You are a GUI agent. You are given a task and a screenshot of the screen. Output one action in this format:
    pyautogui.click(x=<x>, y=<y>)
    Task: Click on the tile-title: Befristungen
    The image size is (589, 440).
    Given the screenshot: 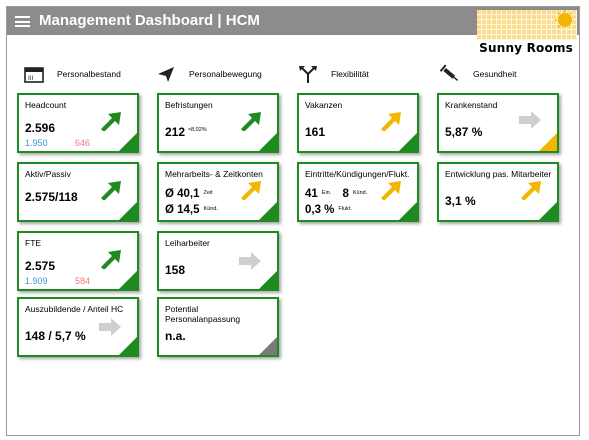 What is the action you would take?
    pyautogui.click(x=189, y=105)
    